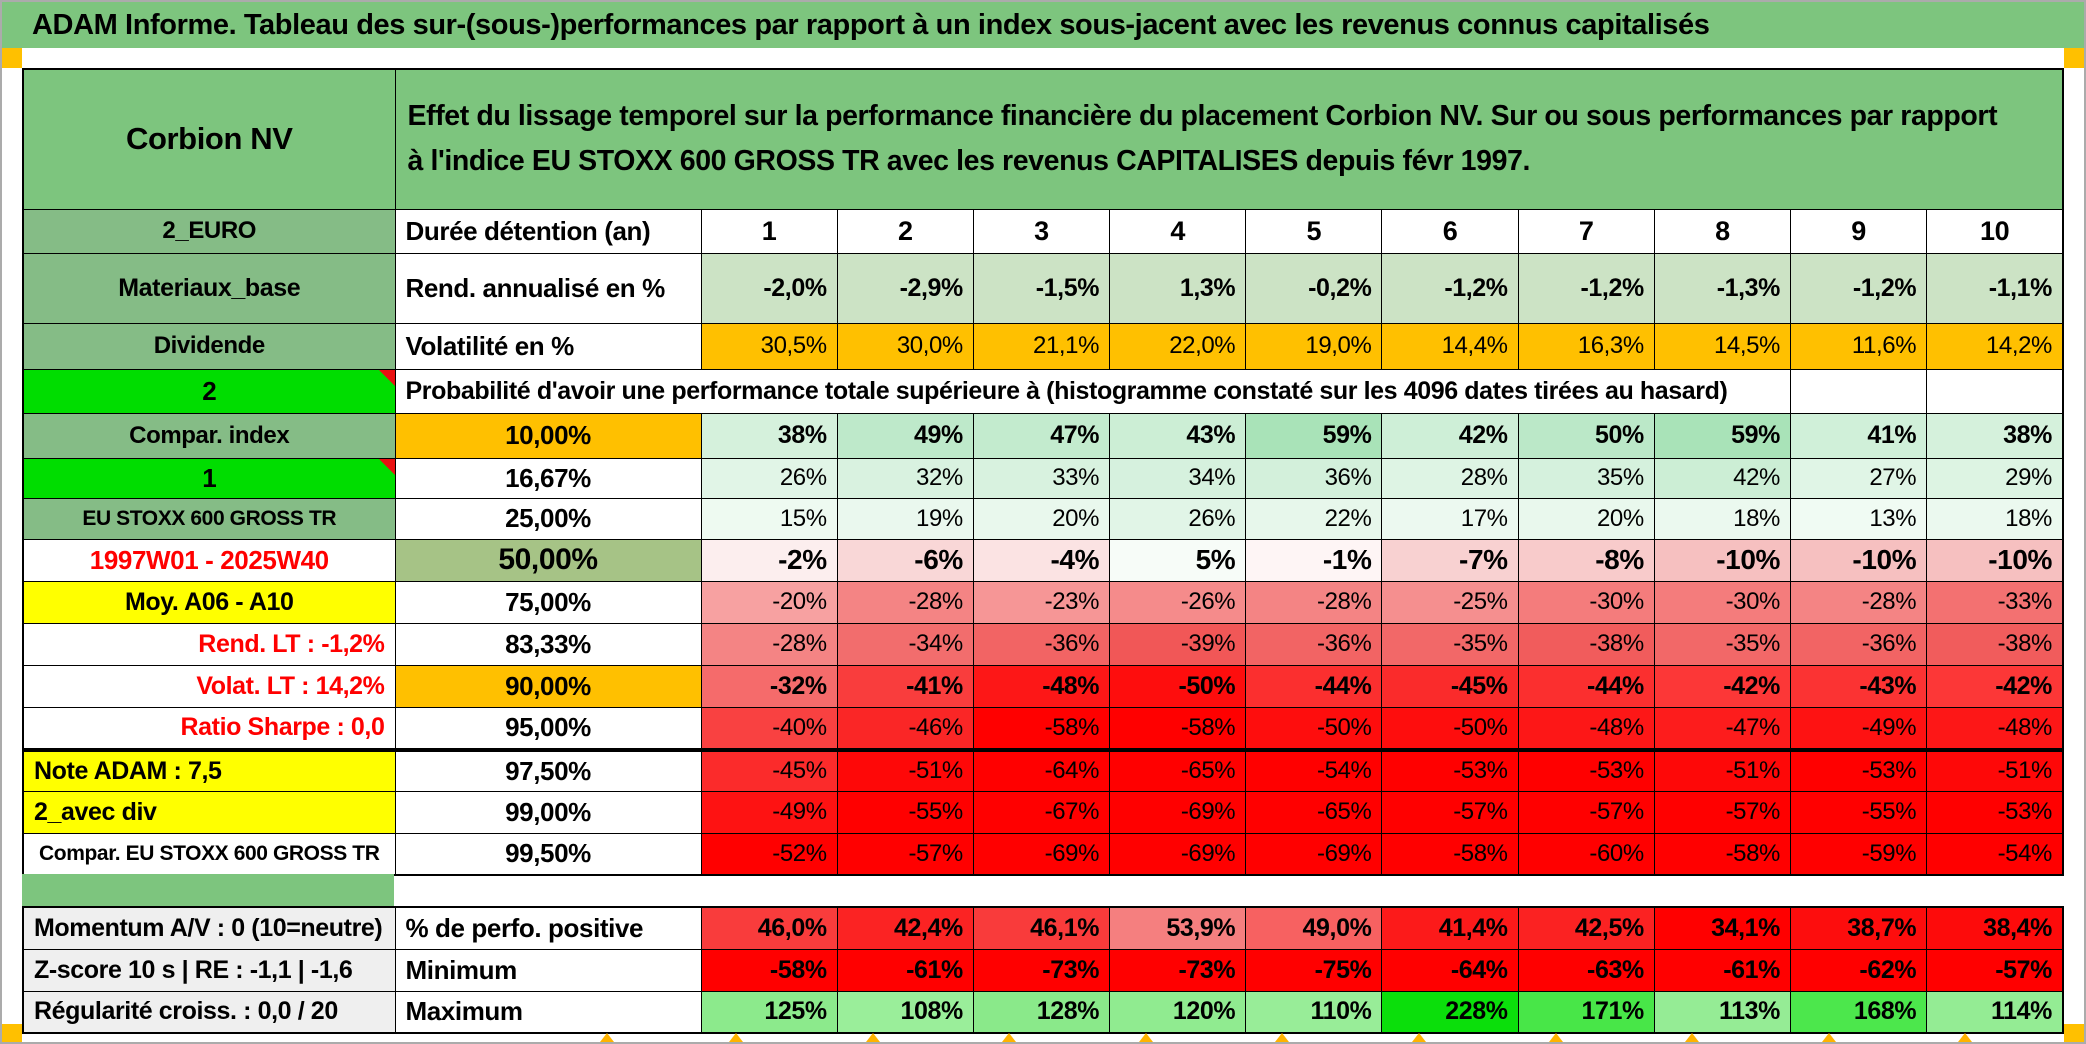 The width and height of the screenshot is (2086, 1044). Describe the element at coordinates (1450, 1012) in the screenshot. I see `bottom-cell-2-5: 228%` at that location.